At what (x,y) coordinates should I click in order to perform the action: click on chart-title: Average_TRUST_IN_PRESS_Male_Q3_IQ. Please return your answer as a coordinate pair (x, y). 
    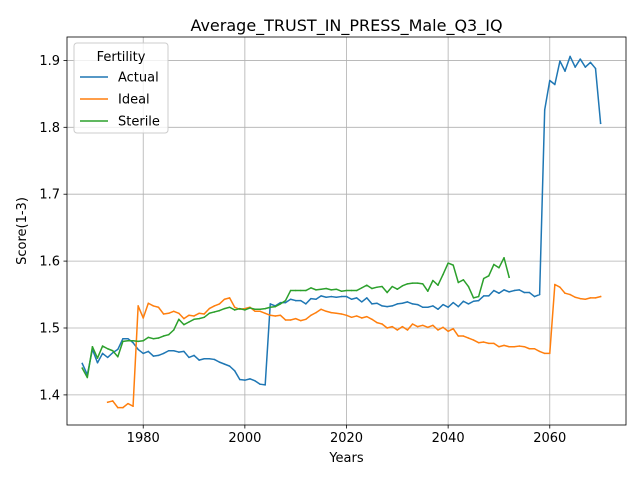
    Looking at the image, I should click on (346, 26).